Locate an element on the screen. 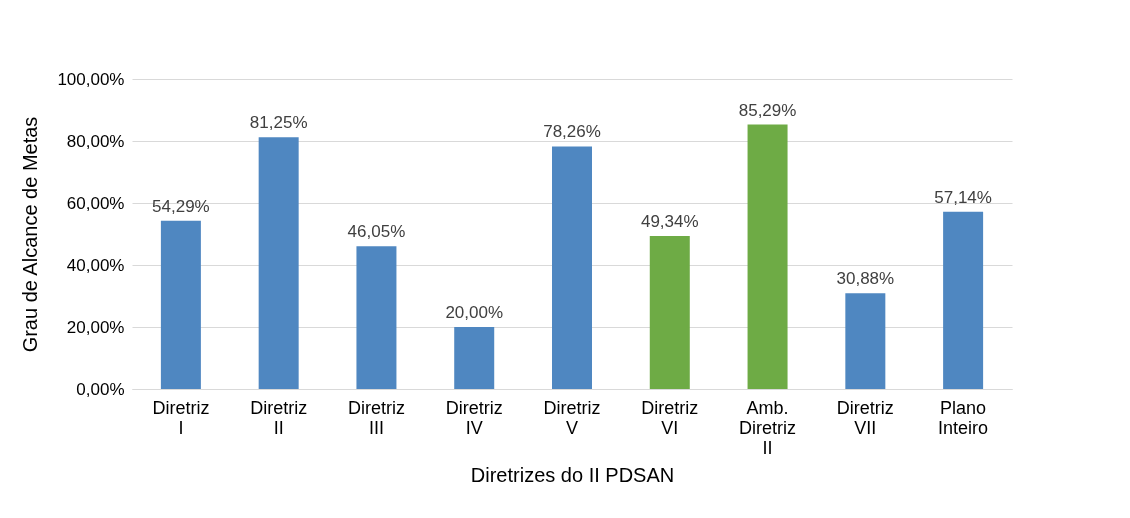 This screenshot has height=518, width=1130. x-tick-label: Diretriz V is located at coordinates (572, 417).